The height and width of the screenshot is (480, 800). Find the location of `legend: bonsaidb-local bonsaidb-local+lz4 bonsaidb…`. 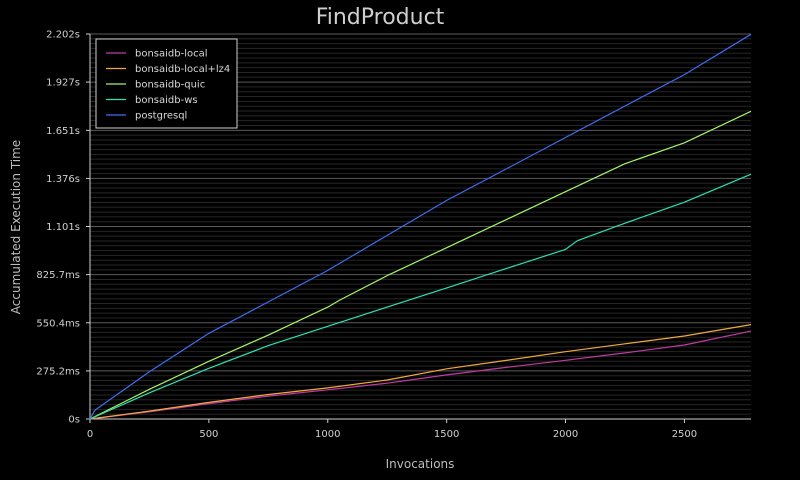

legend: bonsaidb-local bonsaidb-local+lz4 bonsaidb… is located at coordinates (166, 83).